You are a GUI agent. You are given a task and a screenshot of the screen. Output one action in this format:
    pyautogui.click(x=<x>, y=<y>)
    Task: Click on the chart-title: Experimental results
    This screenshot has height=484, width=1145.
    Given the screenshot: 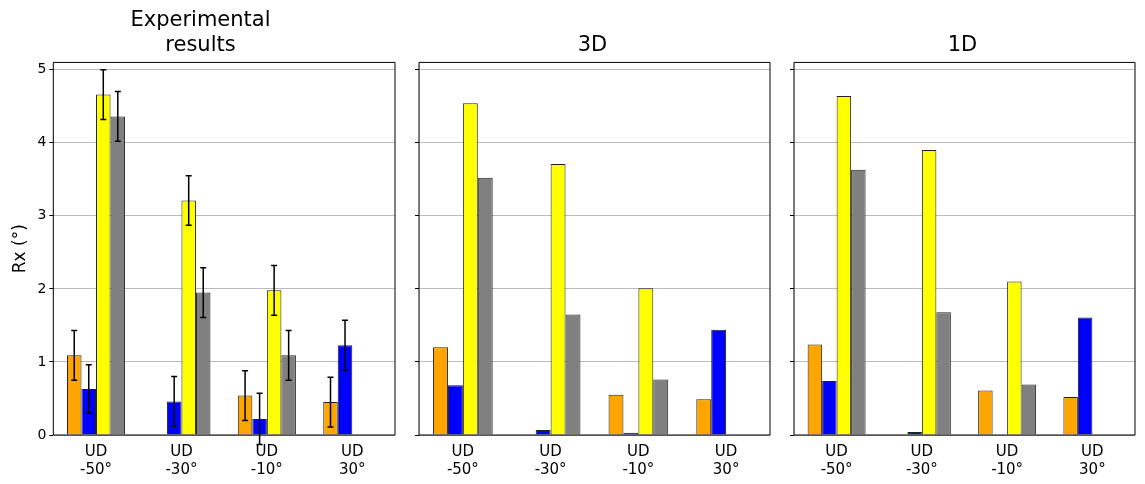 What is the action you would take?
    pyautogui.click(x=200, y=32)
    